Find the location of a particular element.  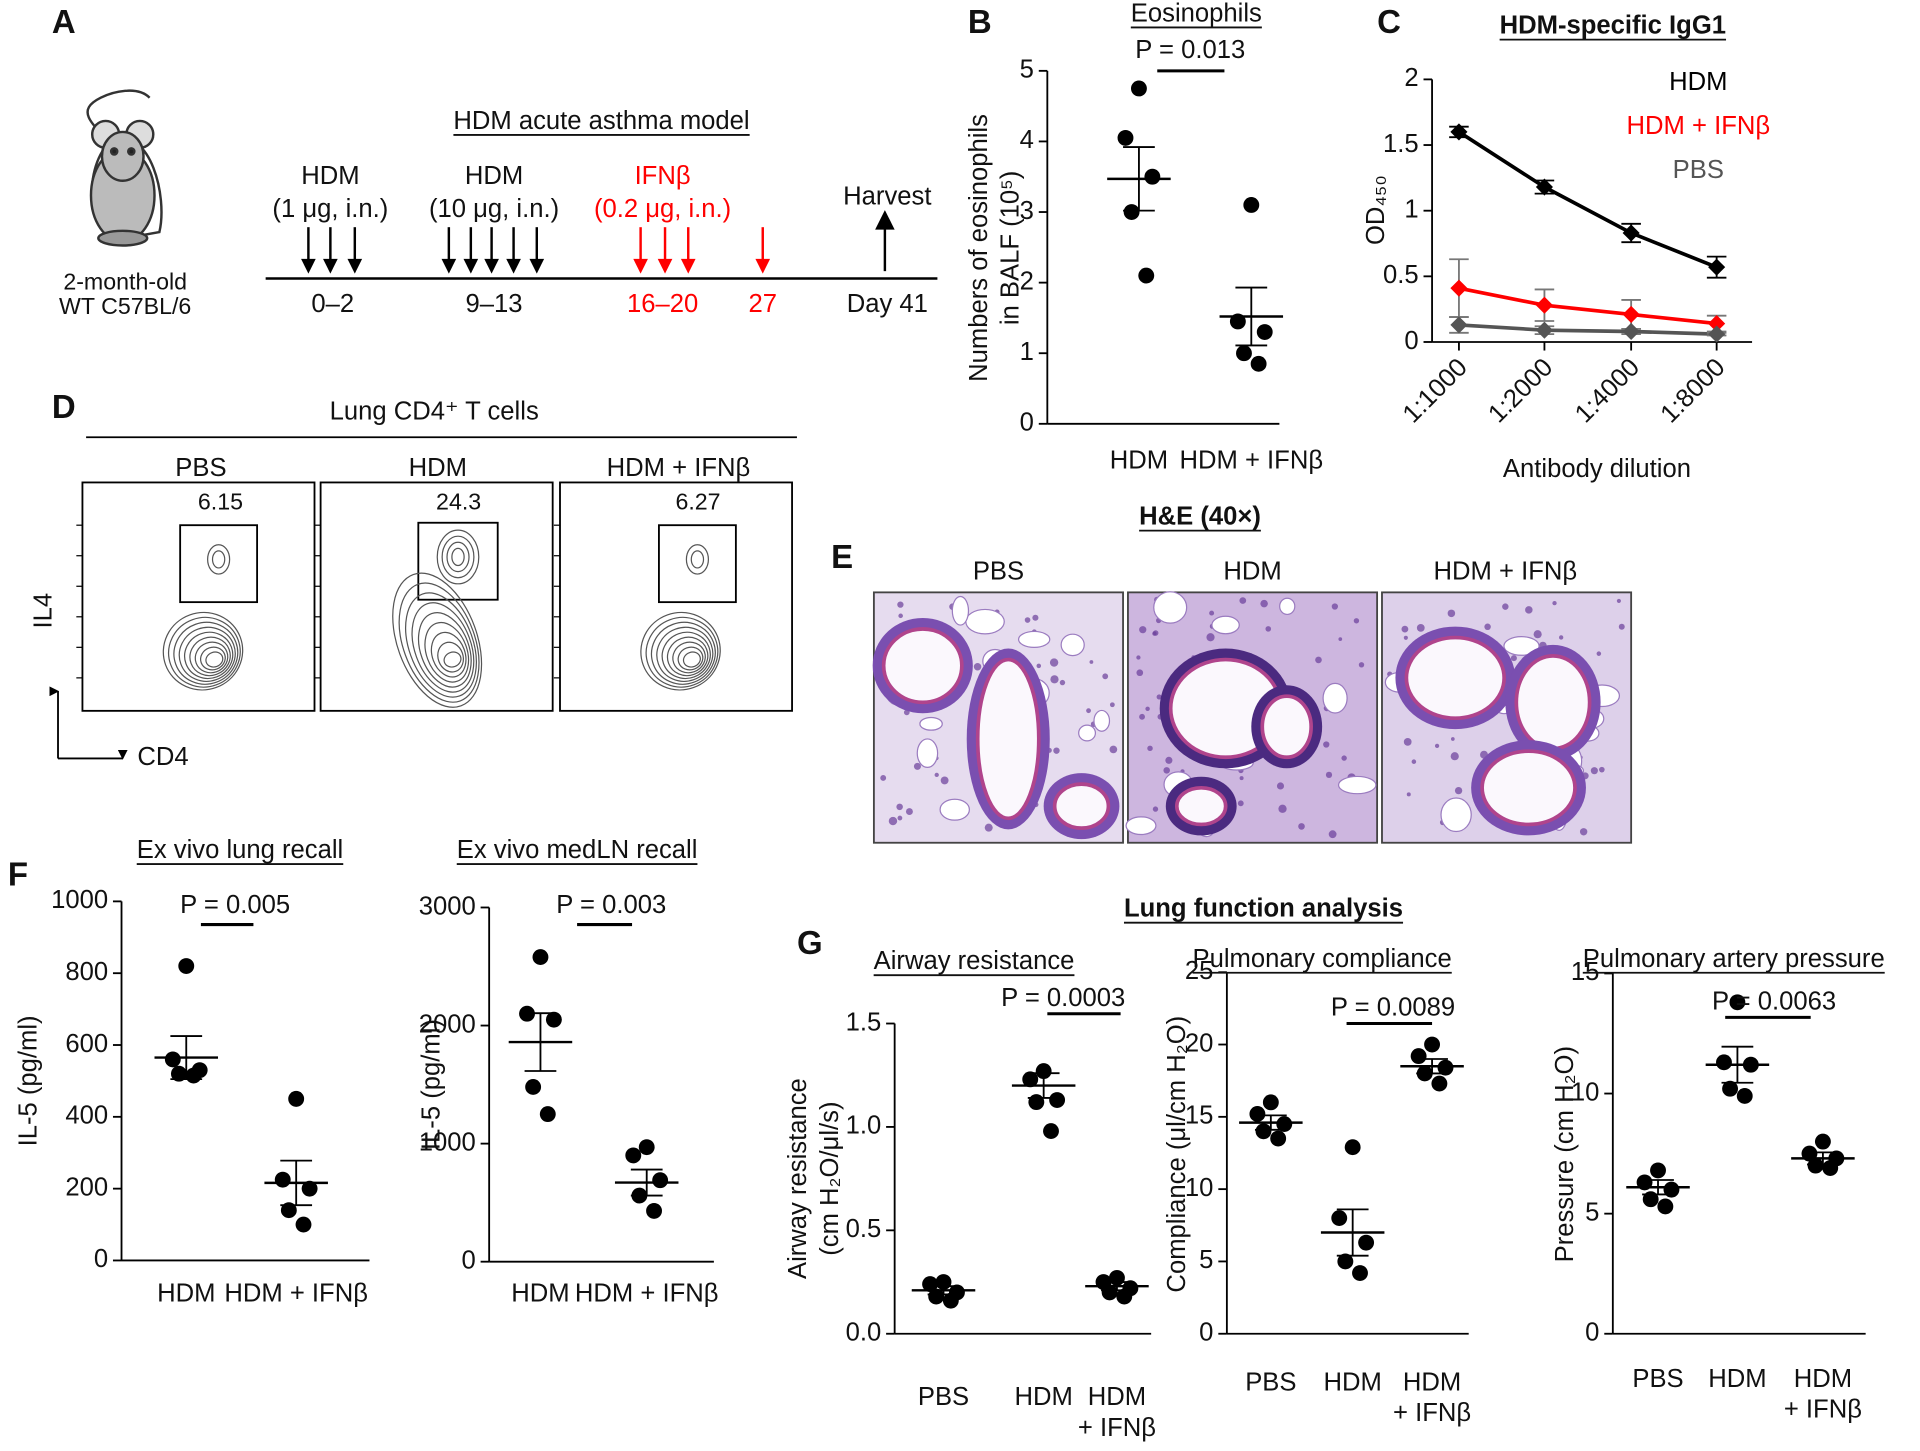

legend-entry: HDM is located at coordinates (1698, 82).